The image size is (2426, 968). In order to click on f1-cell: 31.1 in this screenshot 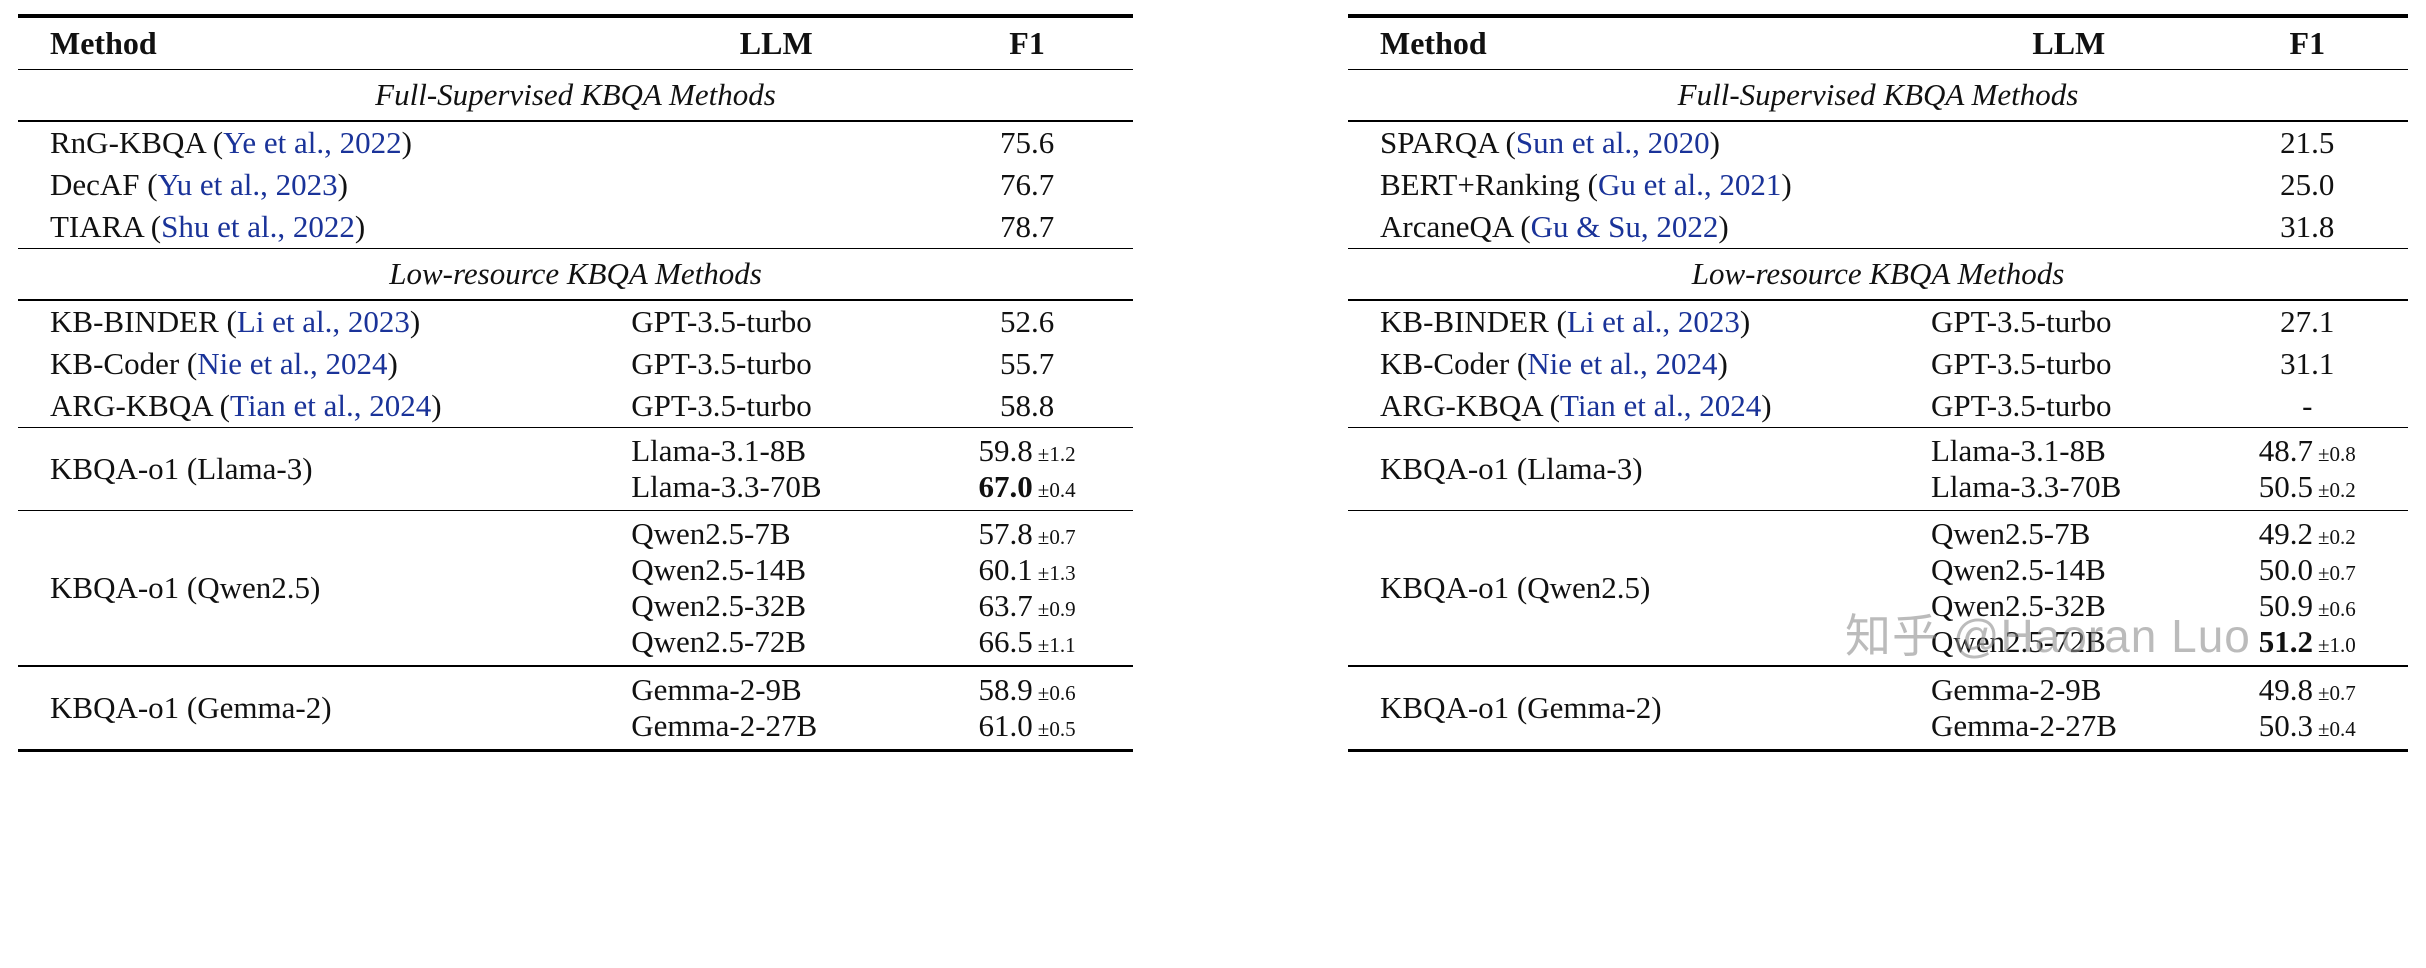, I will do `click(2307, 364)`.